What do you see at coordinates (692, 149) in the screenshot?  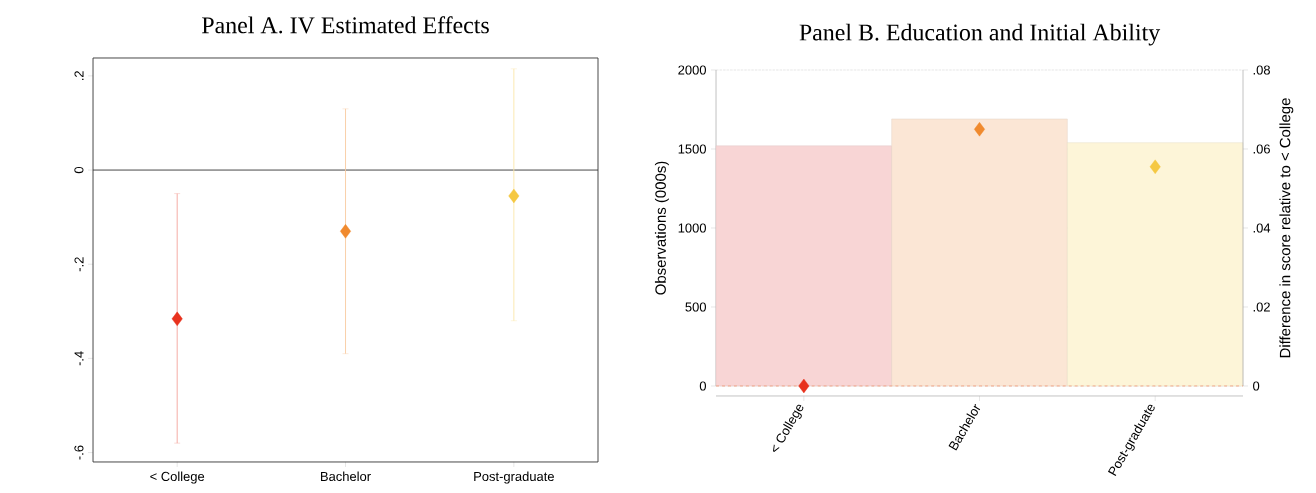 I see `y-tick-label: 1500` at bounding box center [692, 149].